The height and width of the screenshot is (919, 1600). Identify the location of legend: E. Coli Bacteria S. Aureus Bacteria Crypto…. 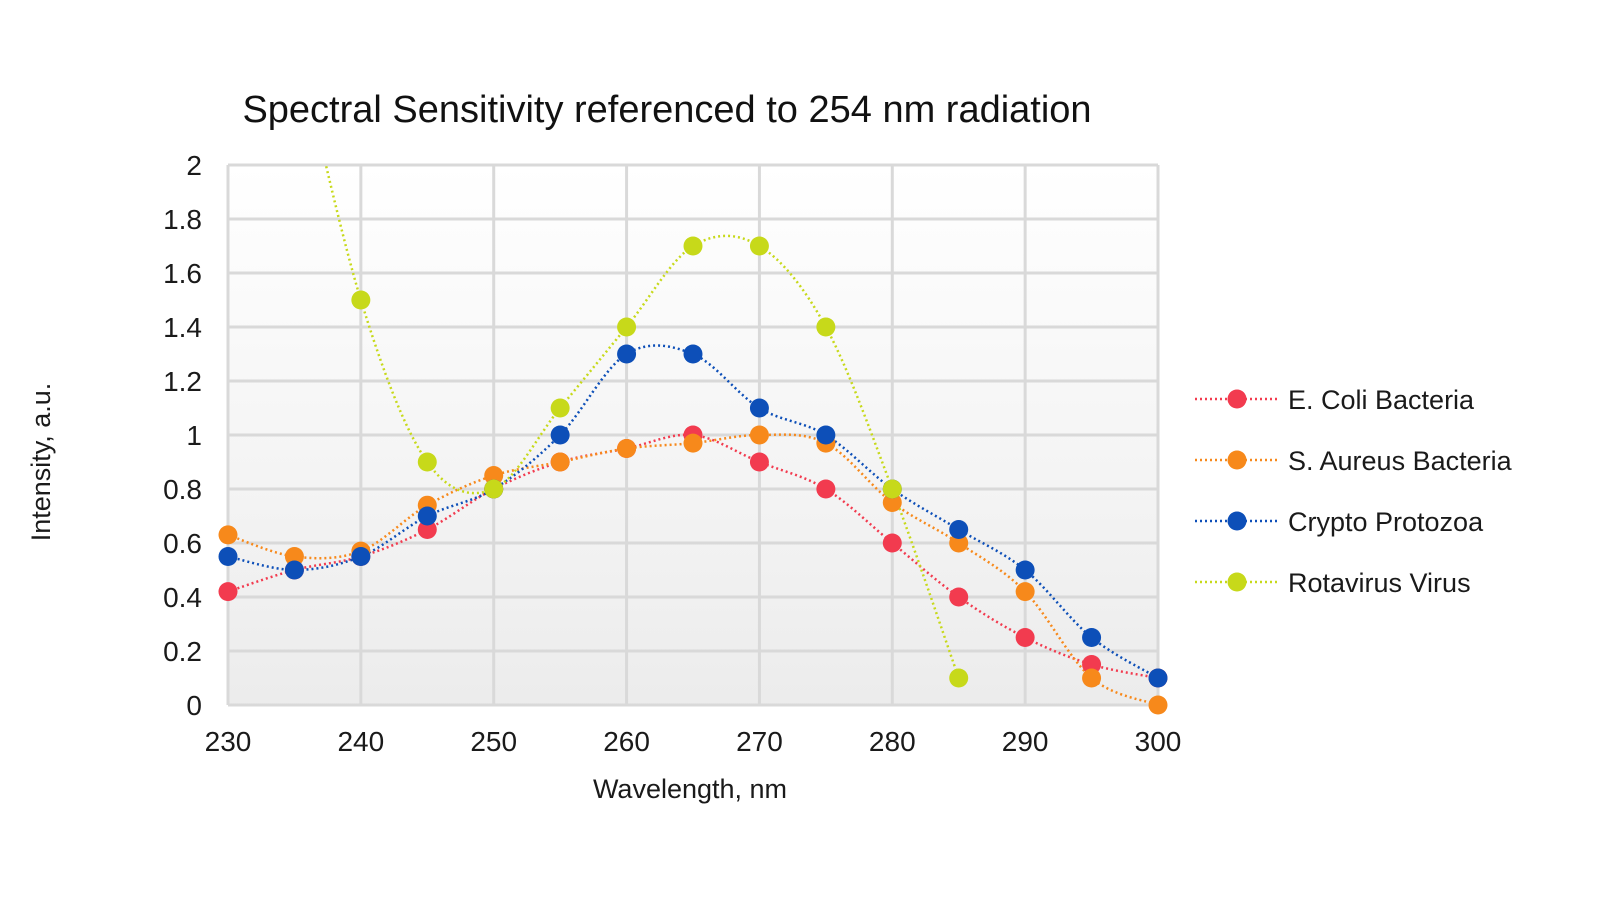
(1354, 491).